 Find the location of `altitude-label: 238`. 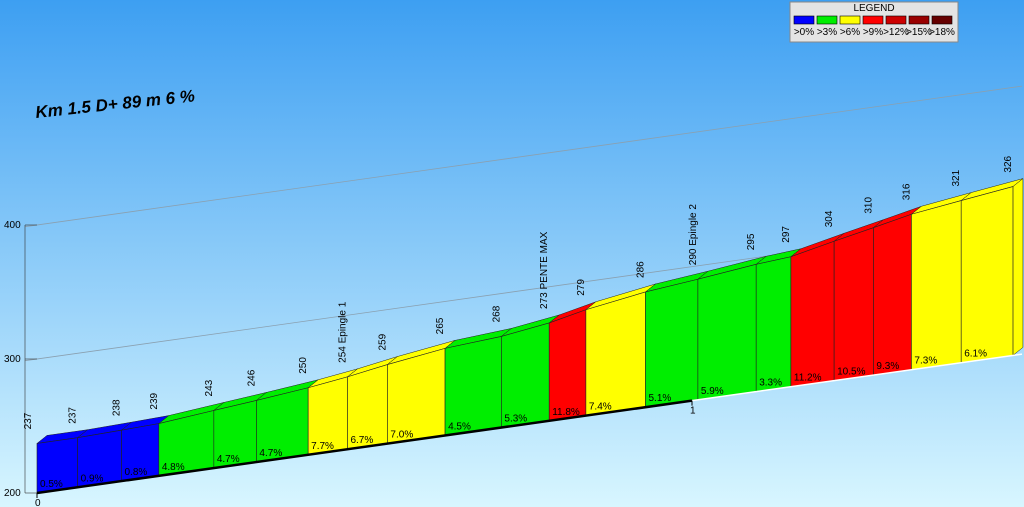

altitude-label: 238 is located at coordinates (116, 407).